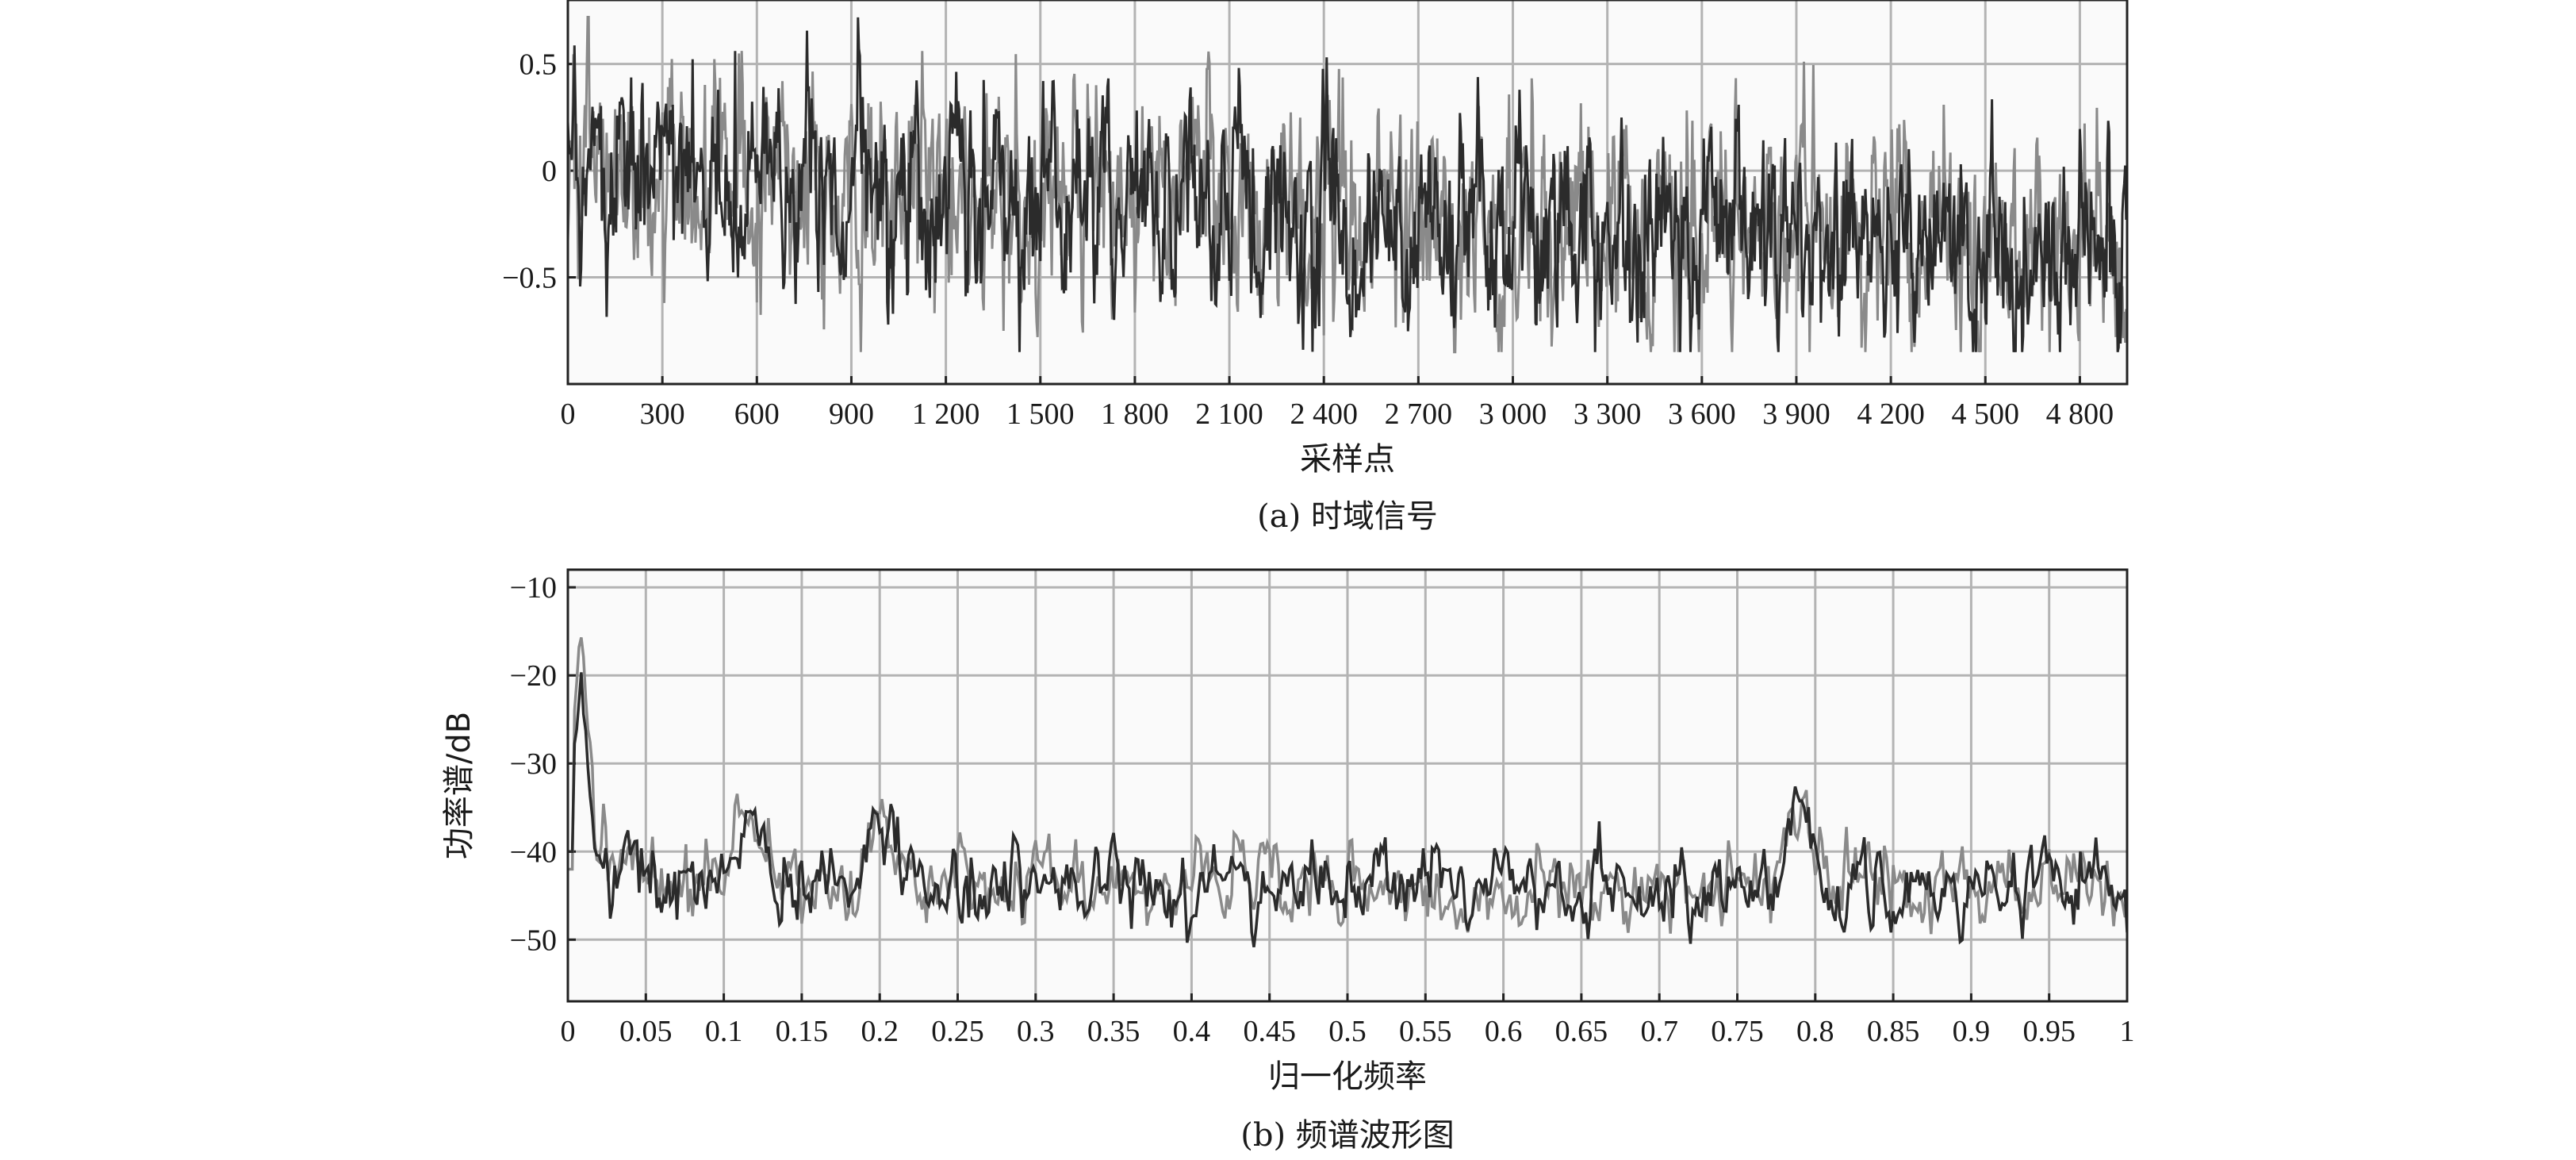 This screenshot has width=2576, height=1160. Describe the element at coordinates (1796, 415) in the screenshot. I see `time-x-tick-label: 3 900` at that location.